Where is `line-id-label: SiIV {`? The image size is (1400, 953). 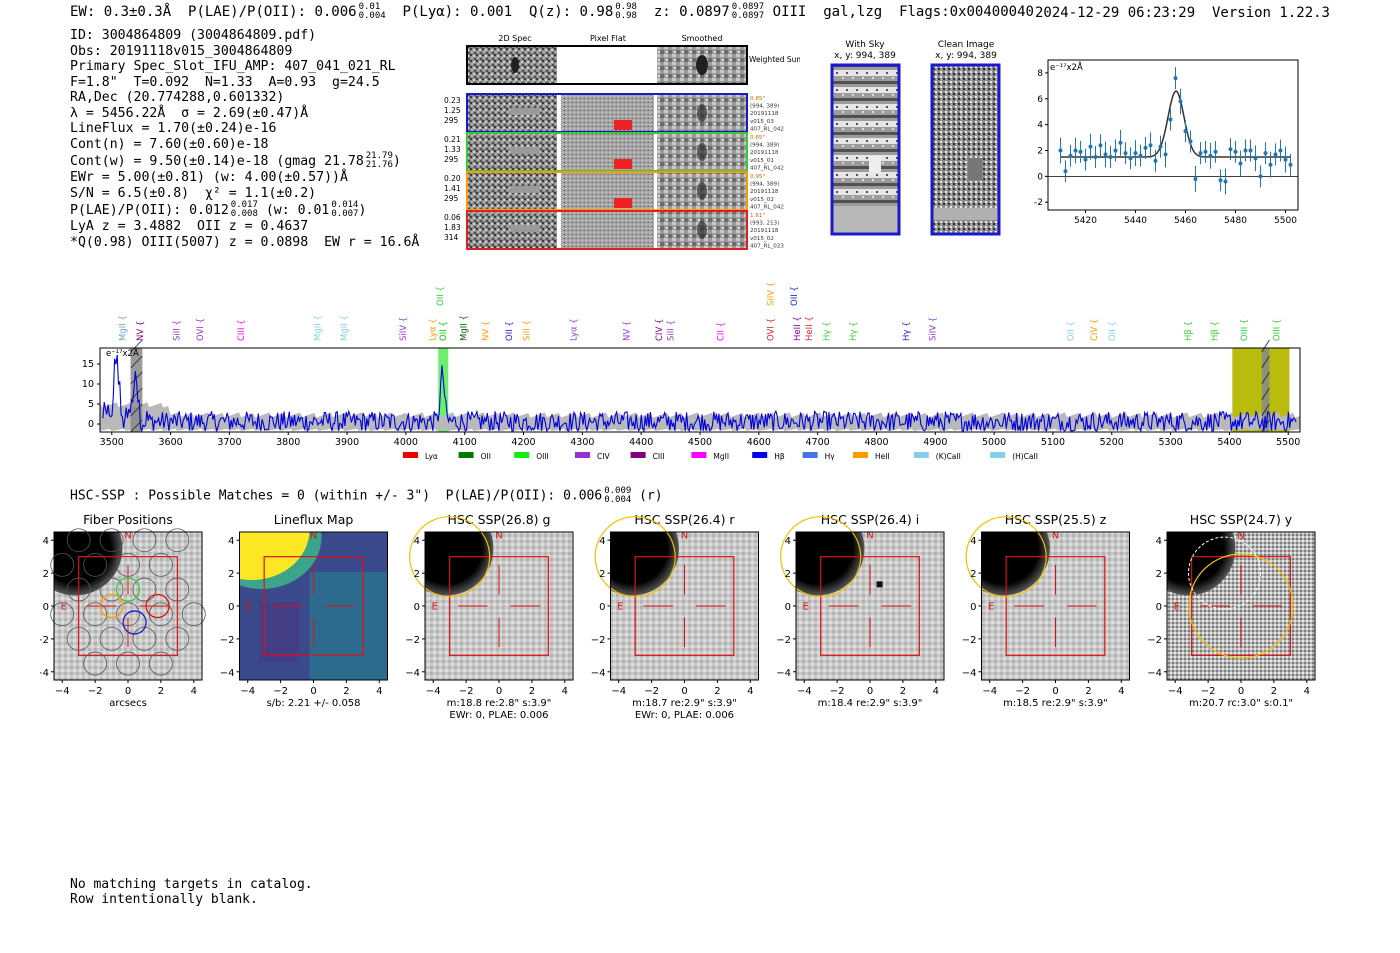 line-id-label: SiIV { is located at coordinates (404, 329).